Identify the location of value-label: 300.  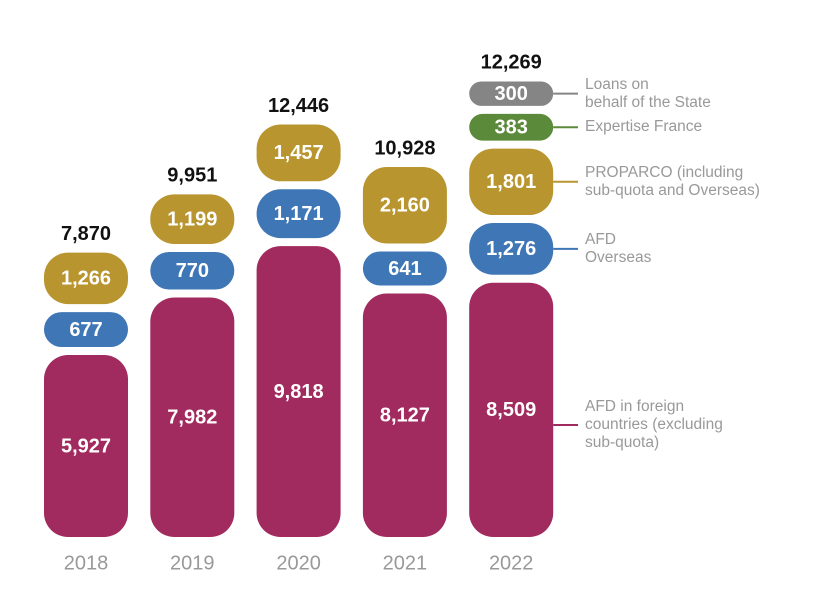
(511, 94).